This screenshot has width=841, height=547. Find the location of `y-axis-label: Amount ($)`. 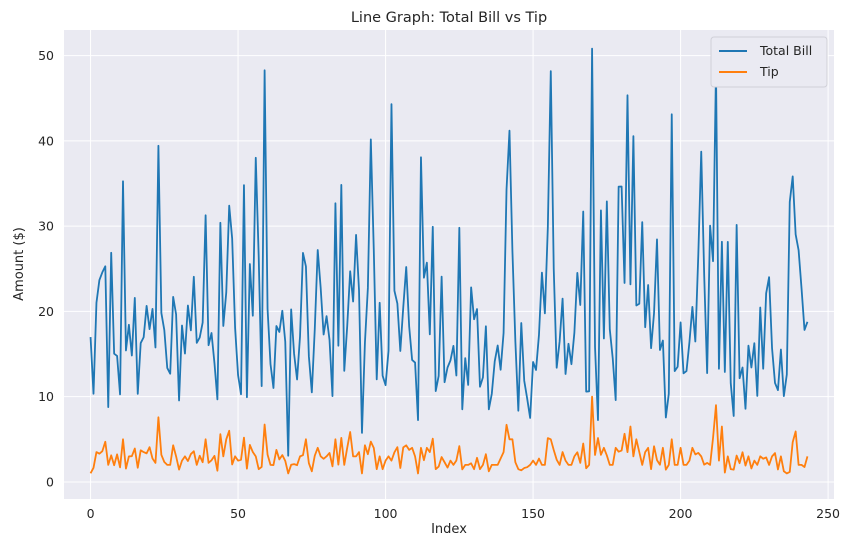

y-axis-label: Amount ($) is located at coordinates (19, 264).